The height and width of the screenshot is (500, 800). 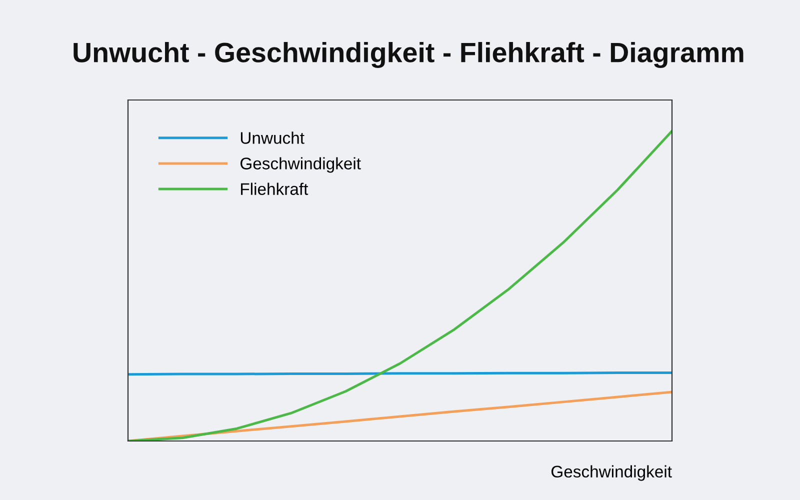 What do you see at coordinates (409, 55) in the screenshot?
I see `chart-title: Unwucht - Geschwindigkeit - Fliehkraft - Diagramm` at bounding box center [409, 55].